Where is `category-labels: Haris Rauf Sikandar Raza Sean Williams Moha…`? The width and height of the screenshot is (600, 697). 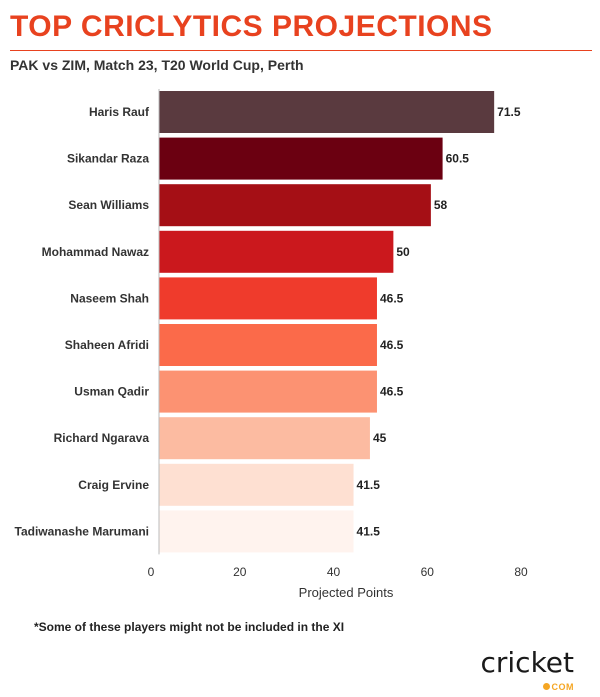
category-labels: Haris Rauf Sikandar Raza Sean Williams Moha… is located at coordinates (82, 321).